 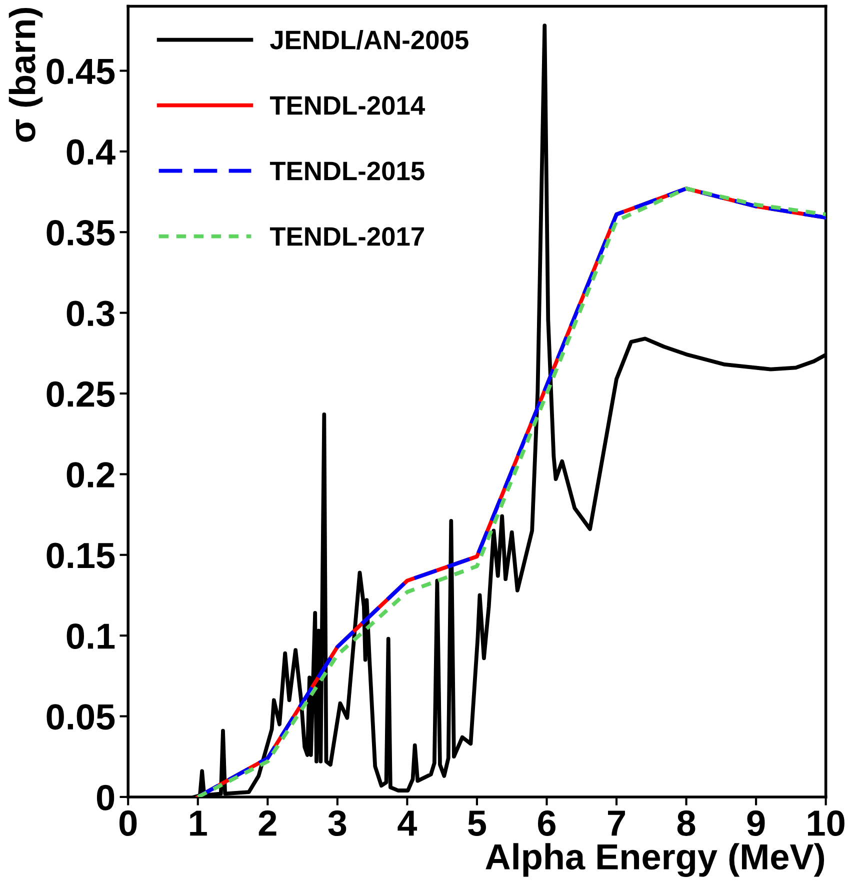 What do you see at coordinates (477, 823) in the screenshot?
I see `x-tick-label: 5` at bounding box center [477, 823].